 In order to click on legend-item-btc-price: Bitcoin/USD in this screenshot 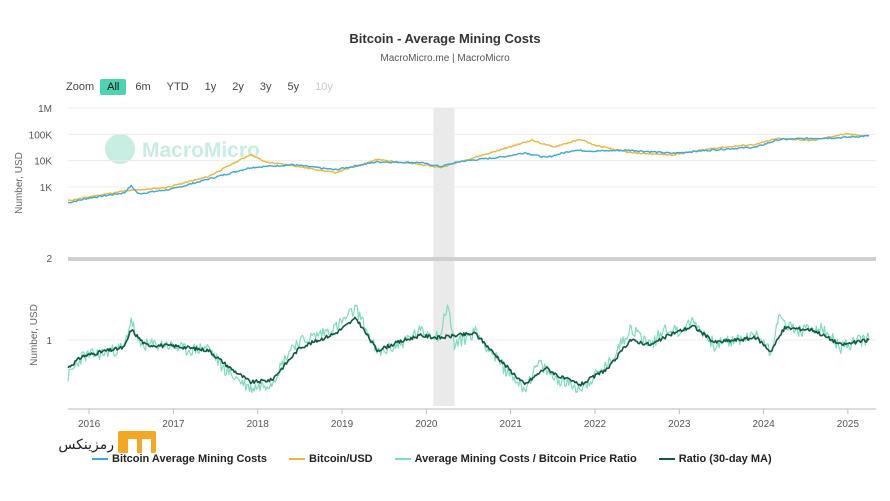, I will do `click(331, 459)`.